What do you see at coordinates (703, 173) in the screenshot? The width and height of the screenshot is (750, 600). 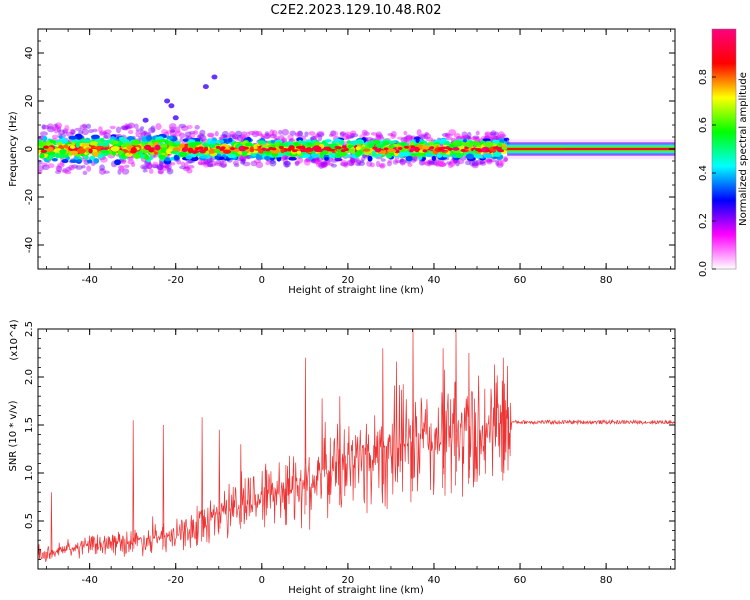 I see `colorbar-tick-label: 0.4` at bounding box center [703, 173].